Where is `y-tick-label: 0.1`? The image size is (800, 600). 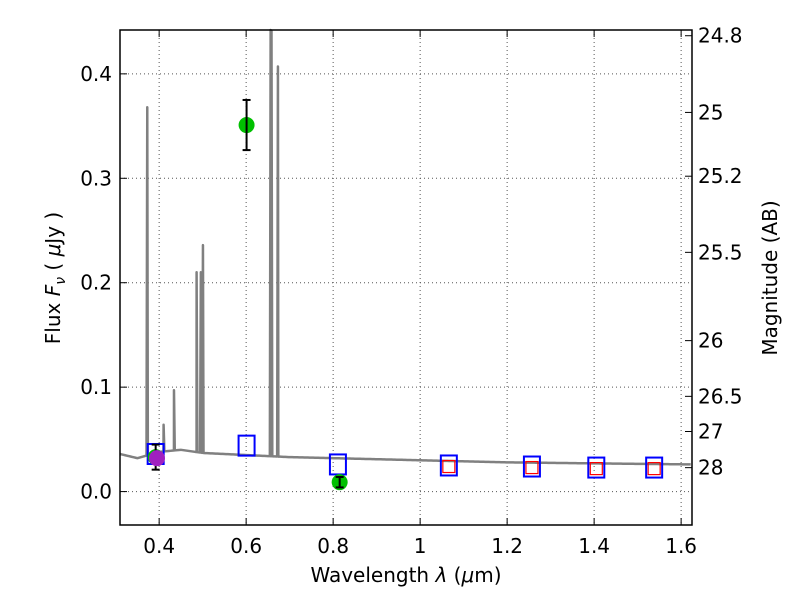 y-tick-label: 0.1 is located at coordinates (96, 387).